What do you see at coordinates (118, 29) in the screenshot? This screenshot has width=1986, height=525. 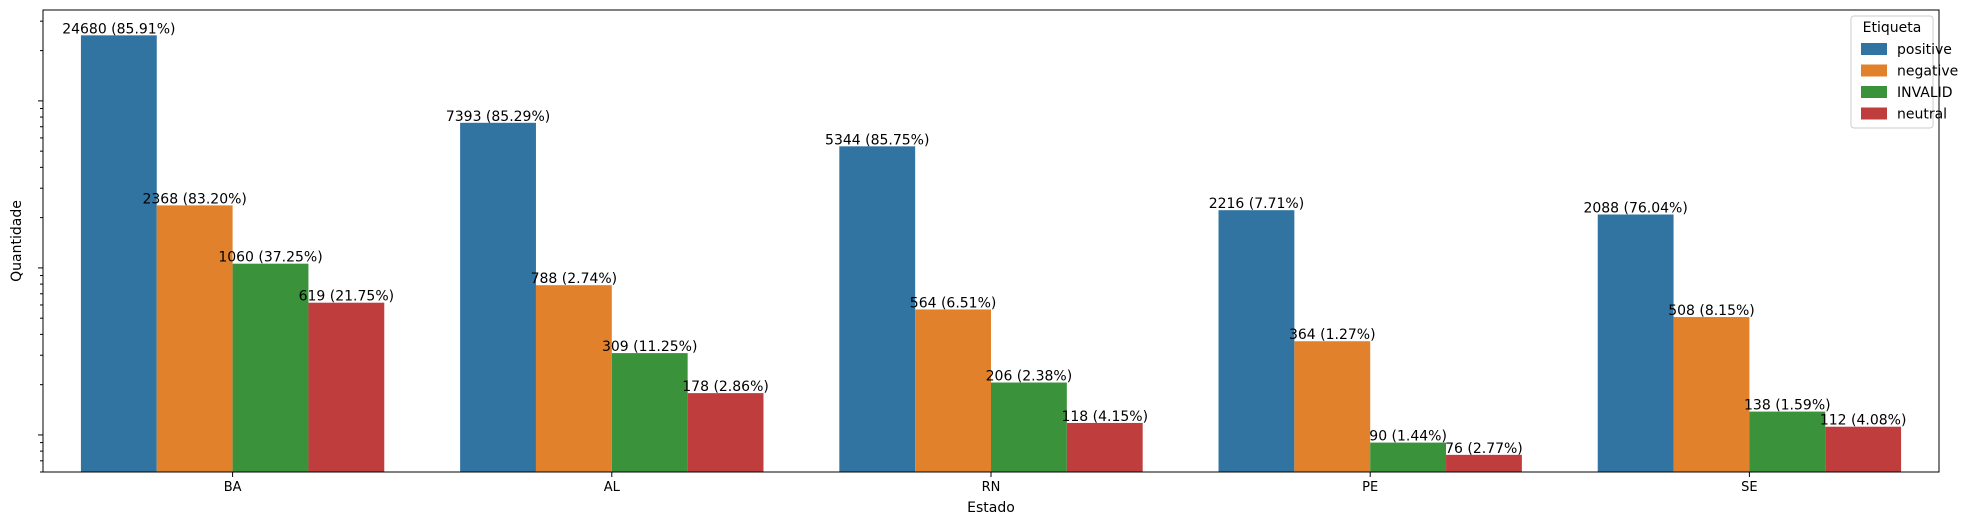 I see `data-label-positive-ba: 24680 (85.91%)` at bounding box center [118, 29].